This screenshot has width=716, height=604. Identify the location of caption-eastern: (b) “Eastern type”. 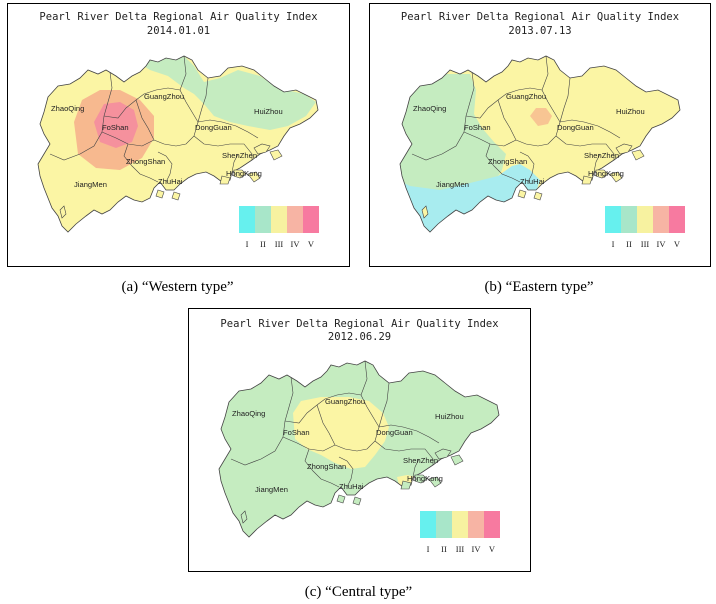
(539, 287).